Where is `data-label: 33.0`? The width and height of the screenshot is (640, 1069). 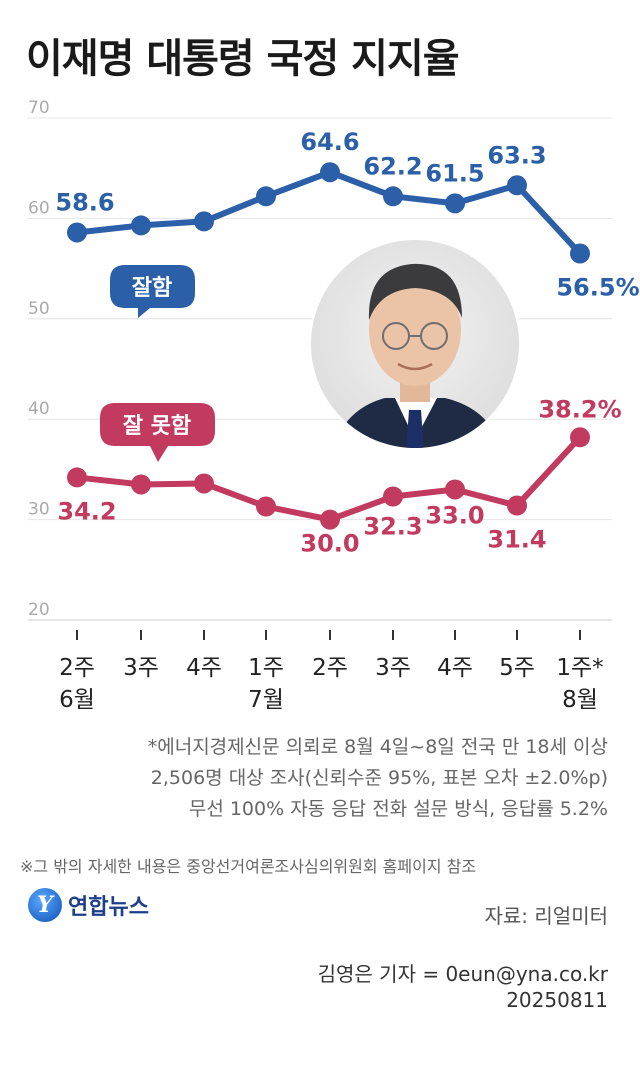
data-label: 33.0 is located at coordinates (454, 515).